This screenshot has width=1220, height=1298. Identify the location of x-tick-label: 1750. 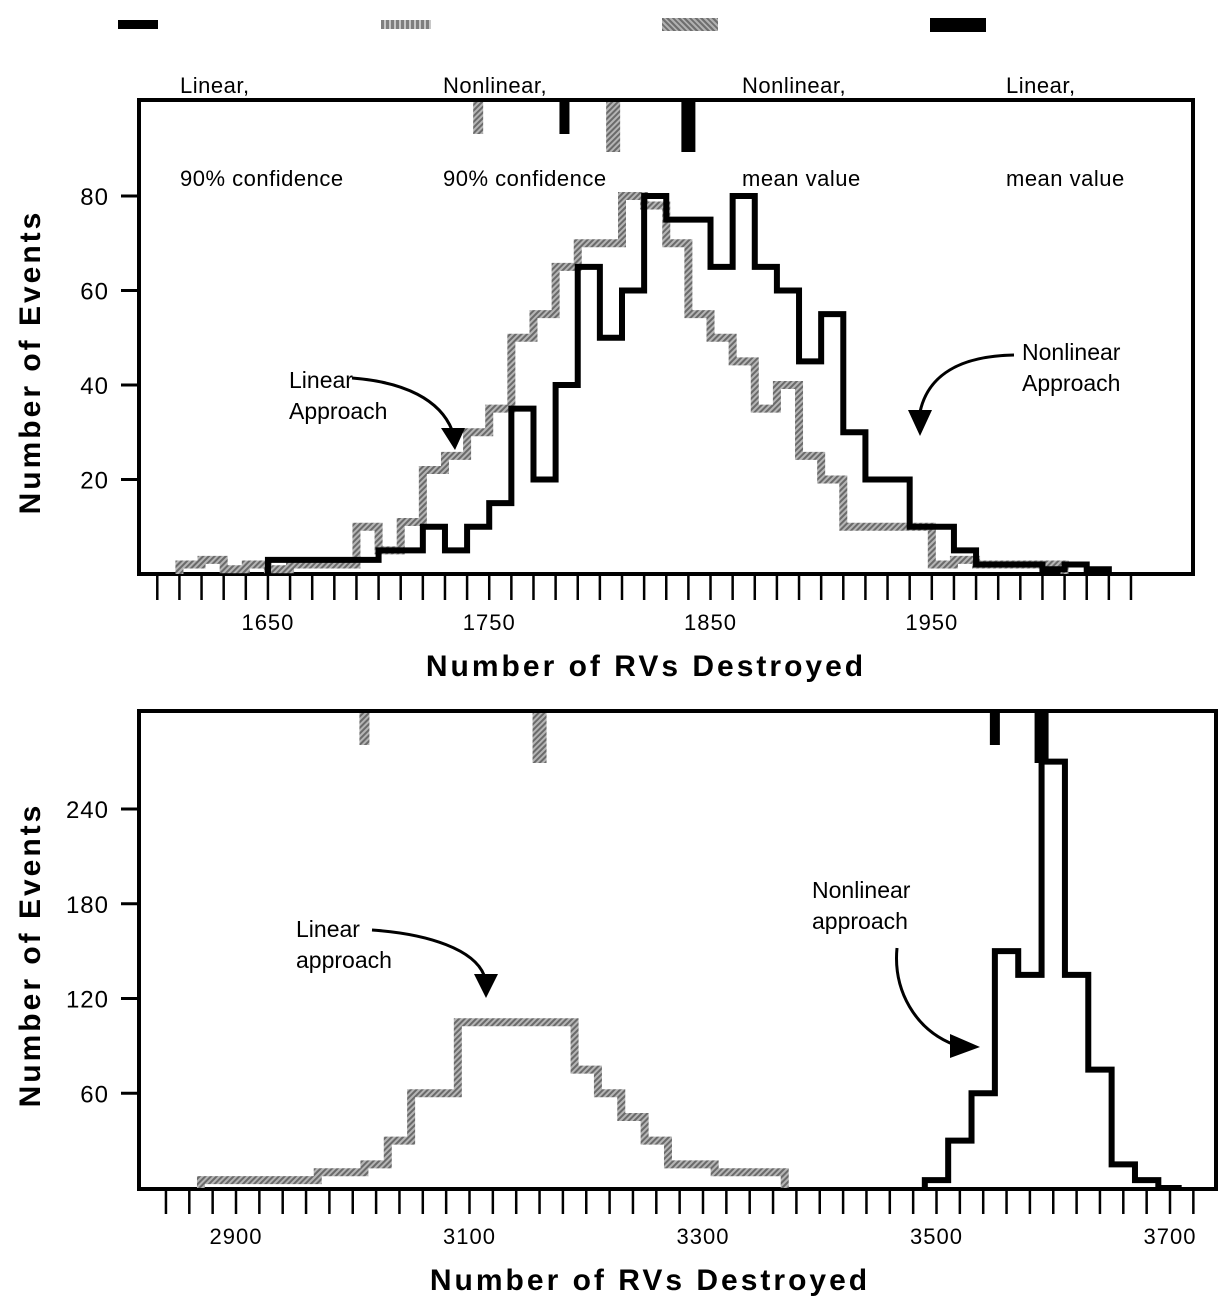
(489, 622).